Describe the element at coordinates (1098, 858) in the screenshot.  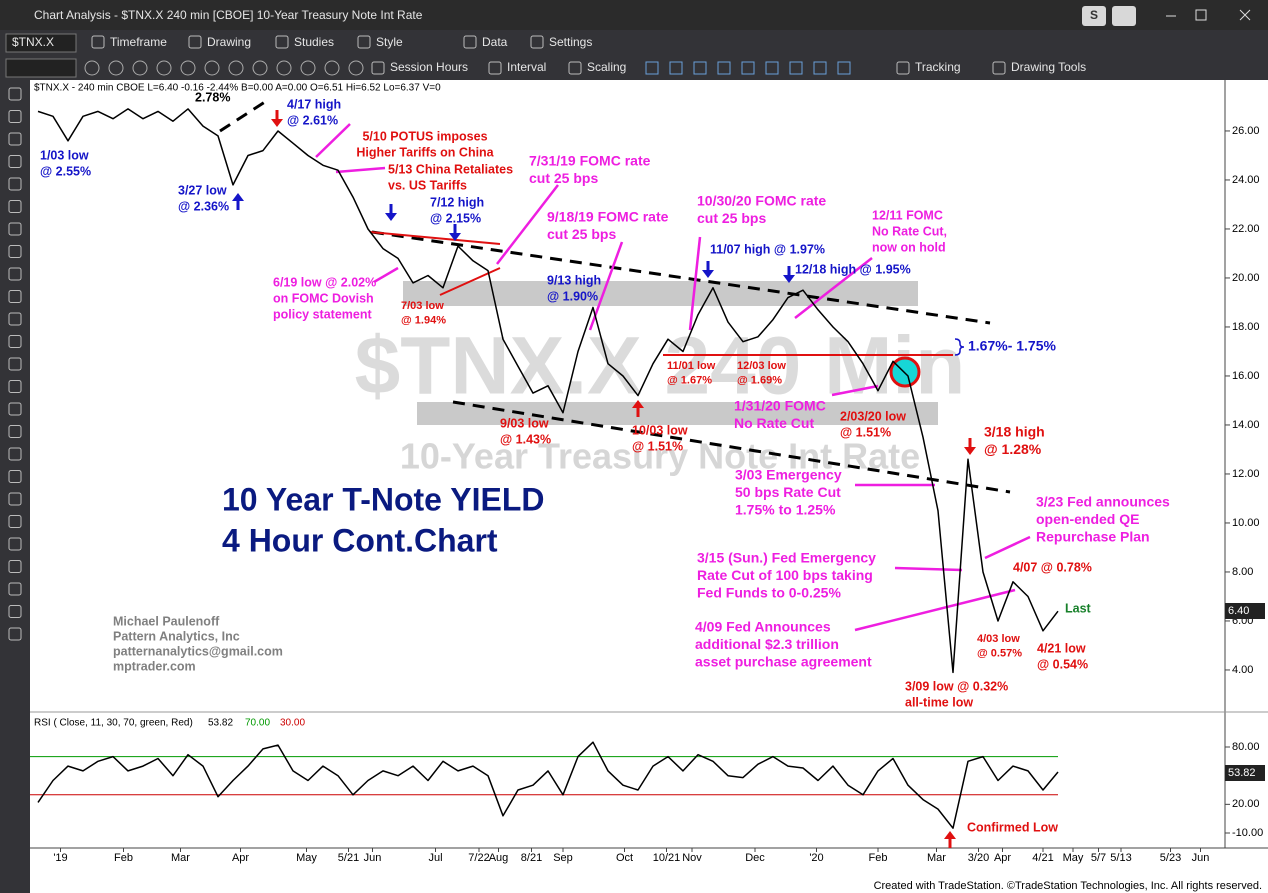
I see `x-tick-label: 5/7` at that location.